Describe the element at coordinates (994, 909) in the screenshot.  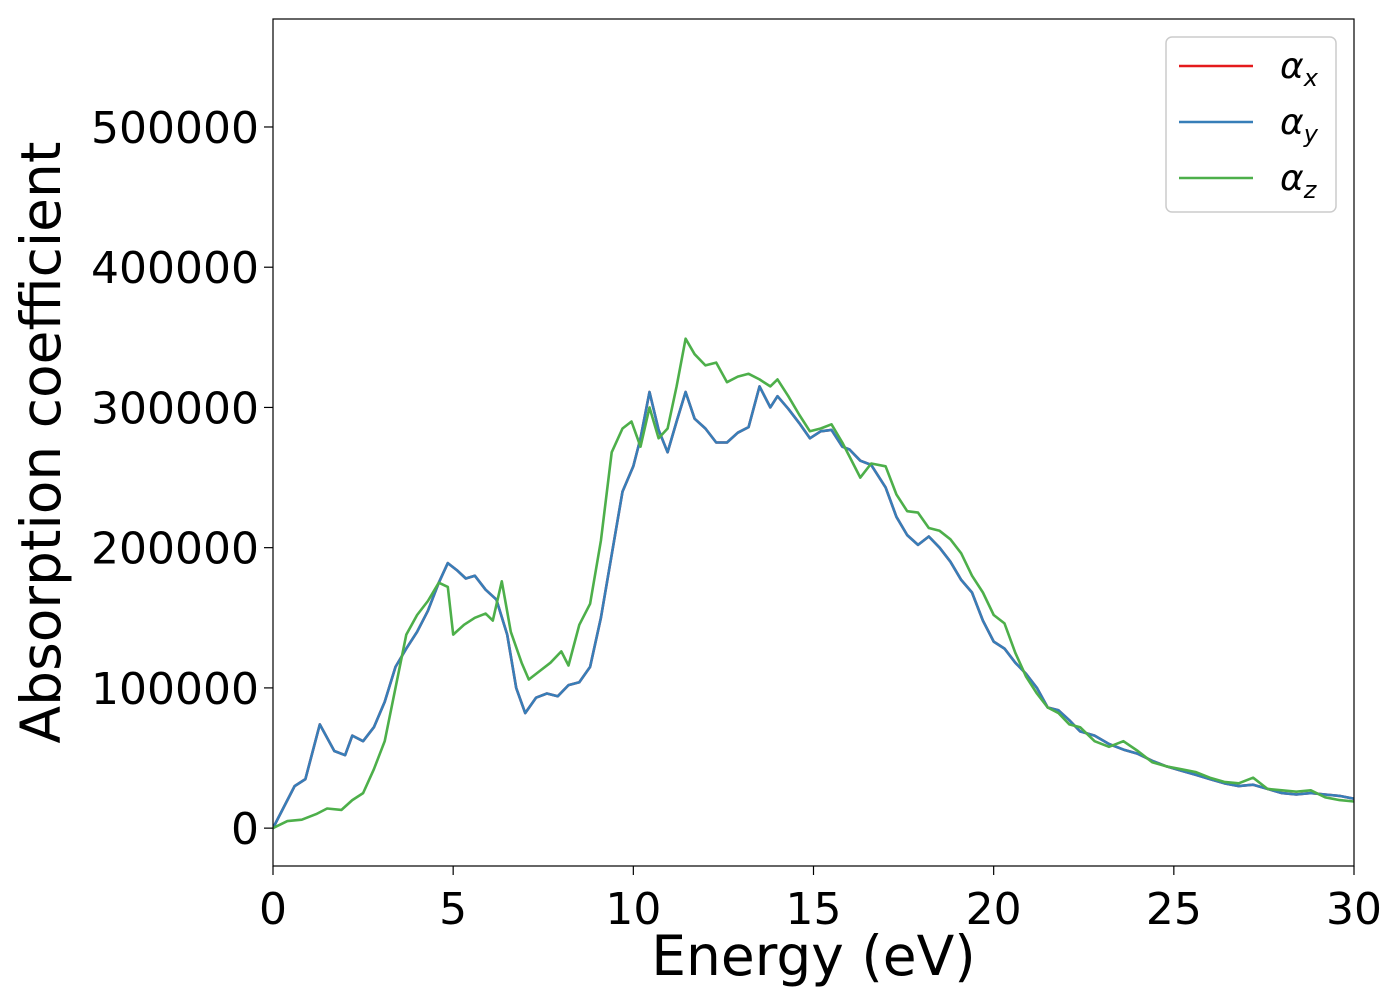
I see `x-tick-label: 20` at that location.